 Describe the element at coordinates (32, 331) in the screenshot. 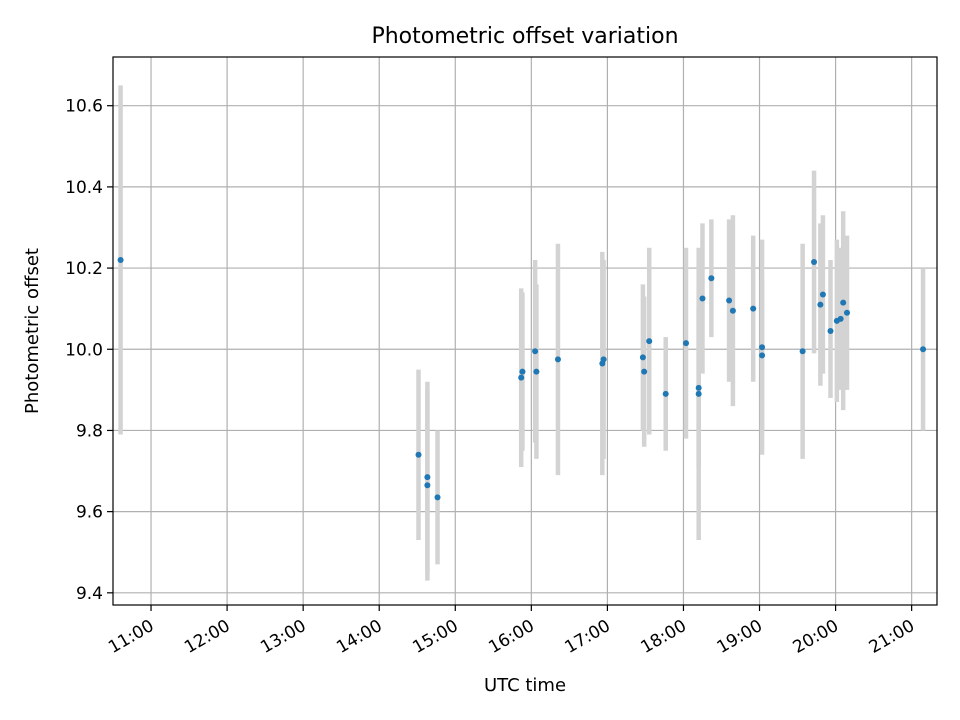

I see `y-axis-label: Photometric offset` at that location.